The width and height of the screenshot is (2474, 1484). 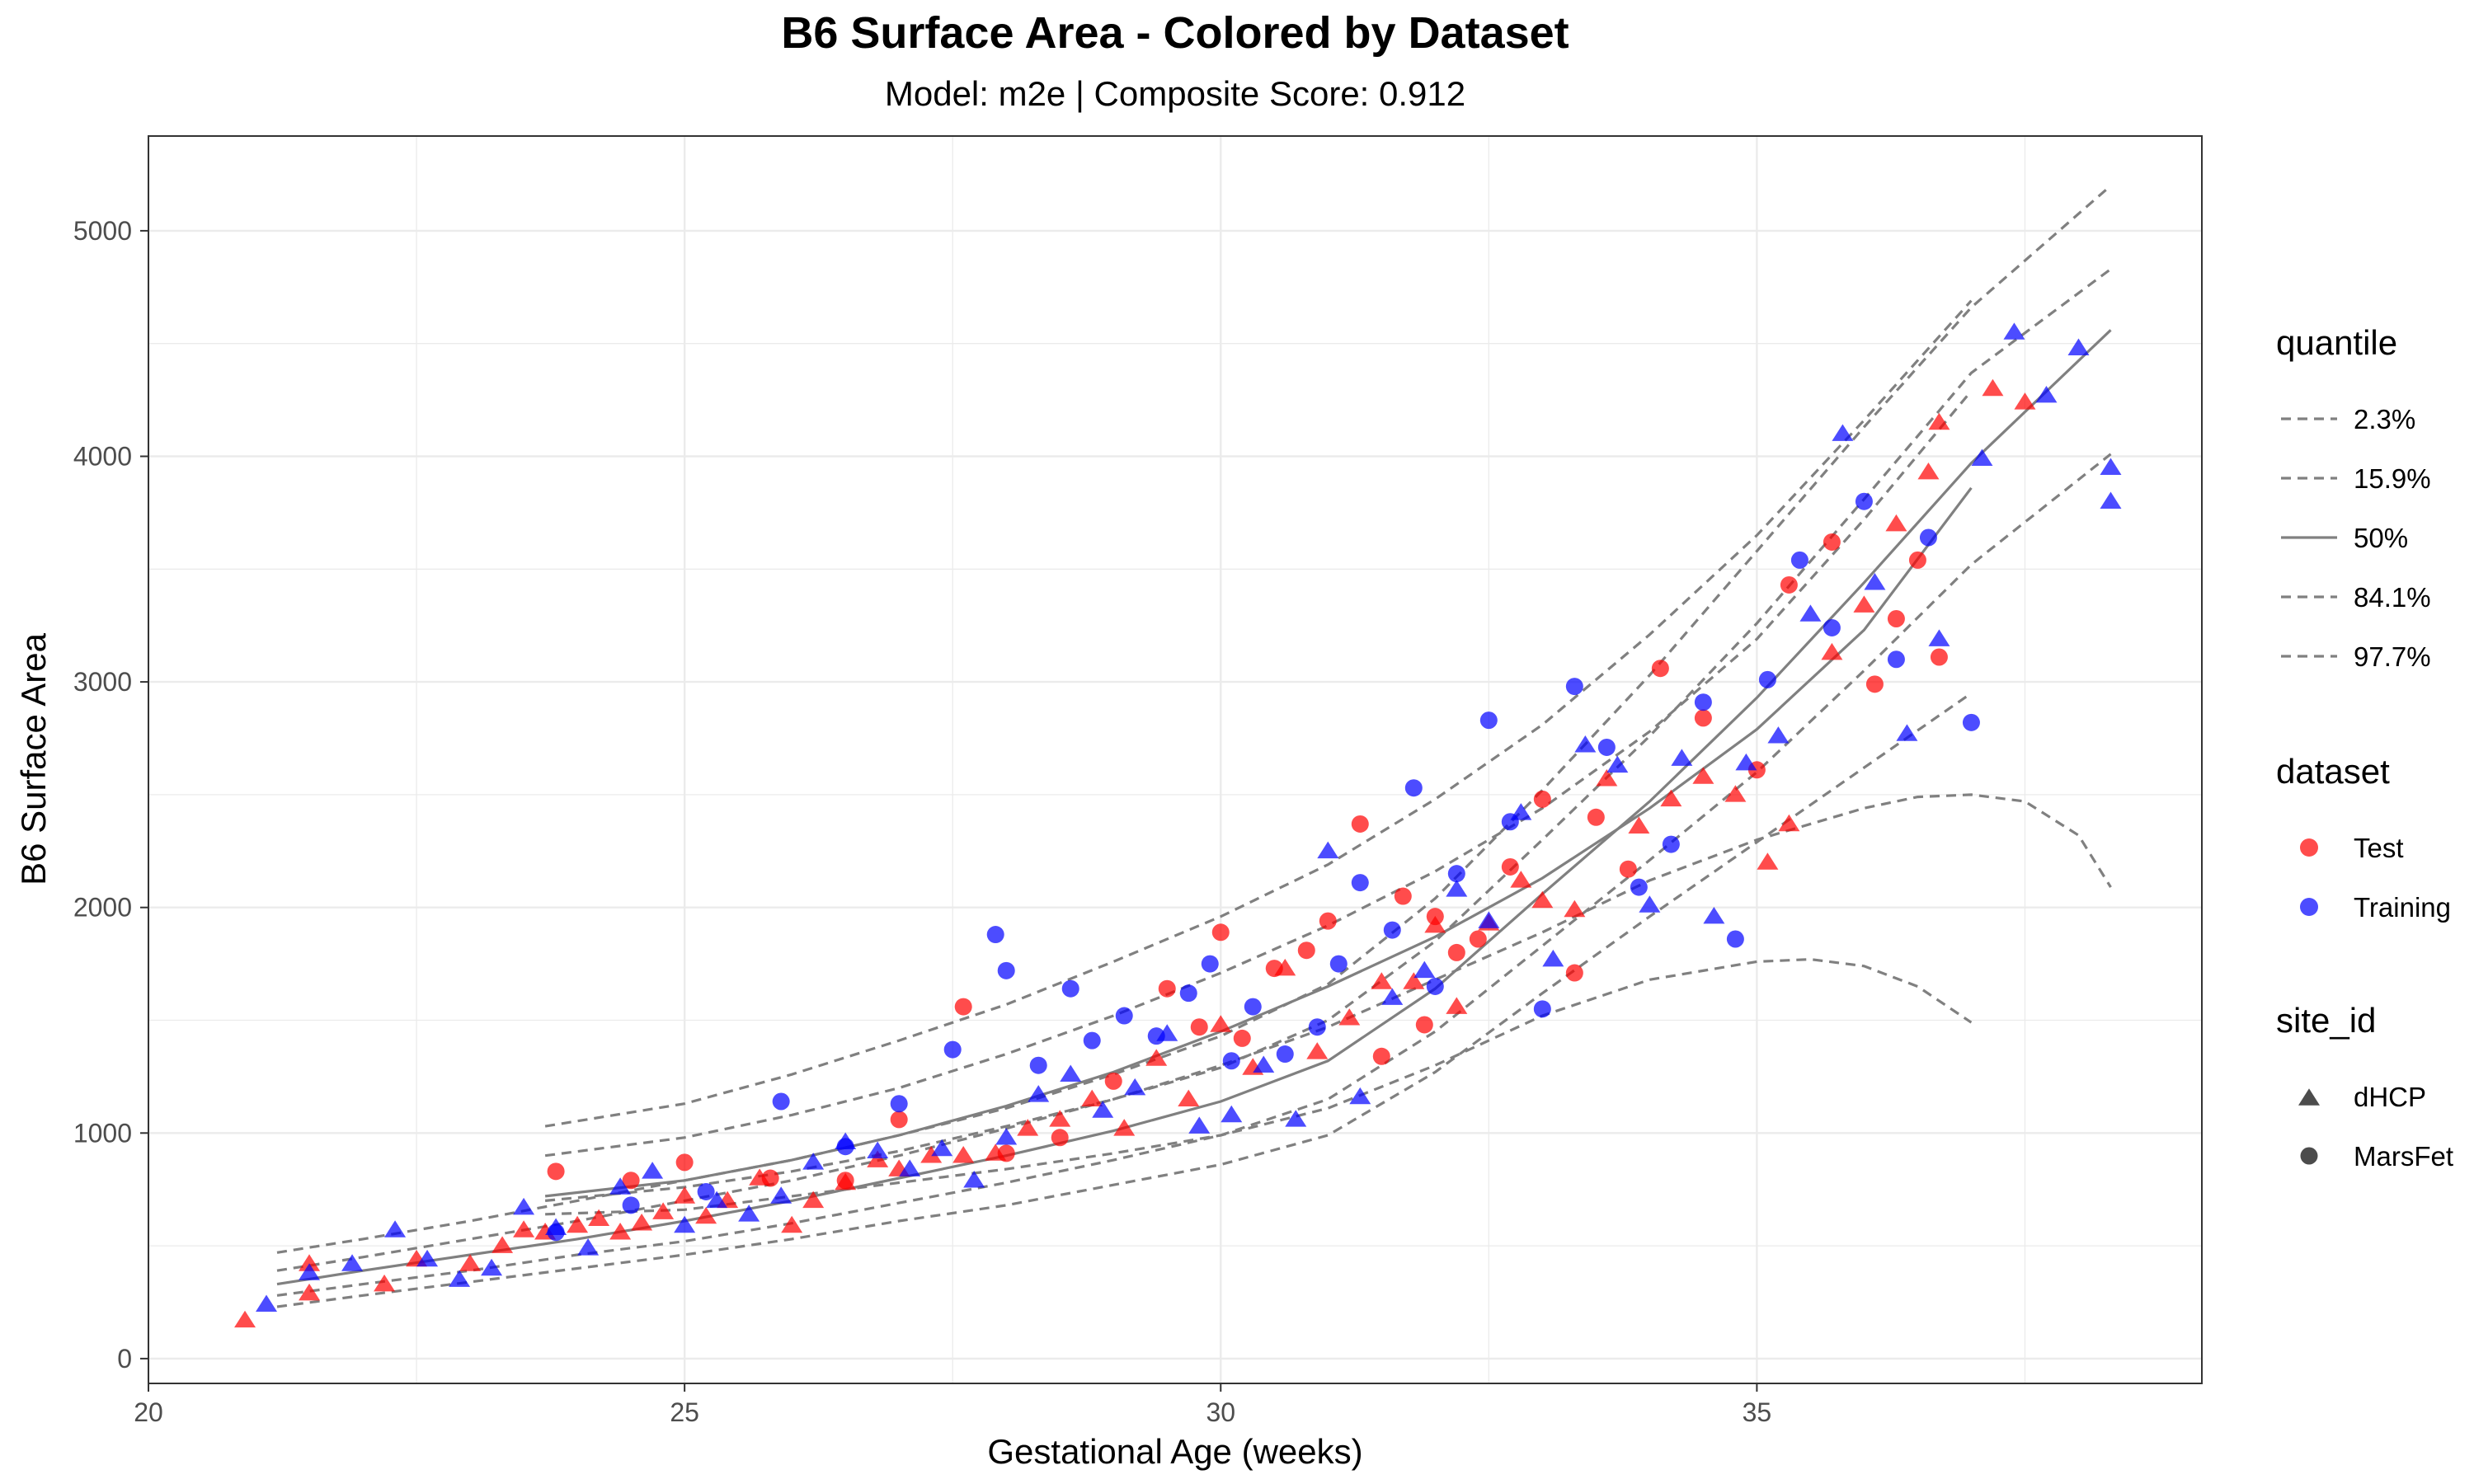 What do you see at coordinates (1174, 1452) in the screenshot?
I see `x-axis-title: Gestational Age (weeks)` at bounding box center [1174, 1452].